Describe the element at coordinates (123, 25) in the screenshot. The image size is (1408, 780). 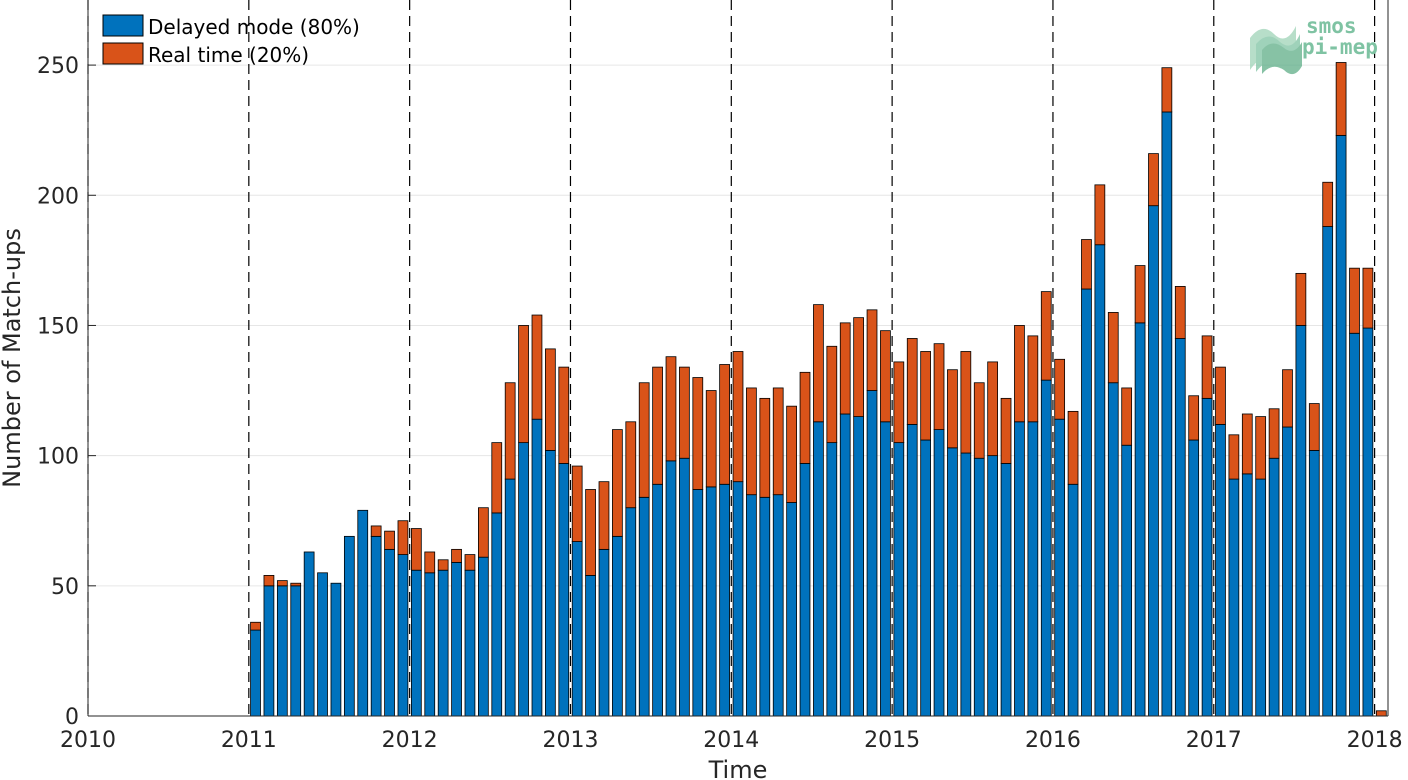
I see `legend-swatch-delayed` at that location.